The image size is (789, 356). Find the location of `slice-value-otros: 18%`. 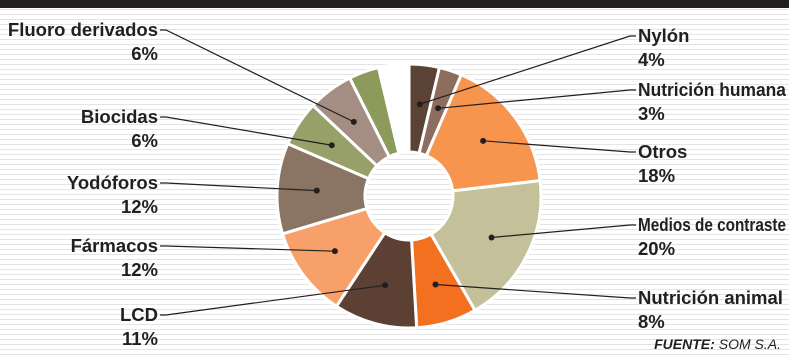

slice-value-otros: 18% is located at coordinates (656, 175).